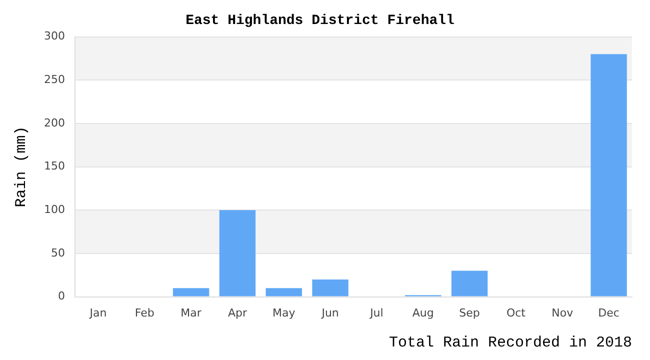 The image size is (650, 360). What do you see at coordinates (329, 313) in the screenshot?
I see `x-tick-label: Jun` at bounding box center [329, 313].